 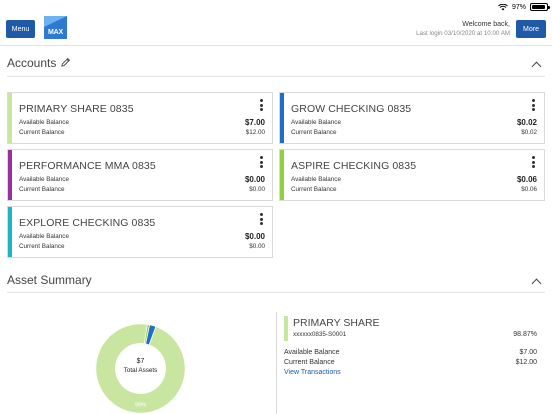 What do you see at coordinates (255, 132) in the screenshot?
I see `current-balance-value: $12.00` at bounding box center [255, 132].